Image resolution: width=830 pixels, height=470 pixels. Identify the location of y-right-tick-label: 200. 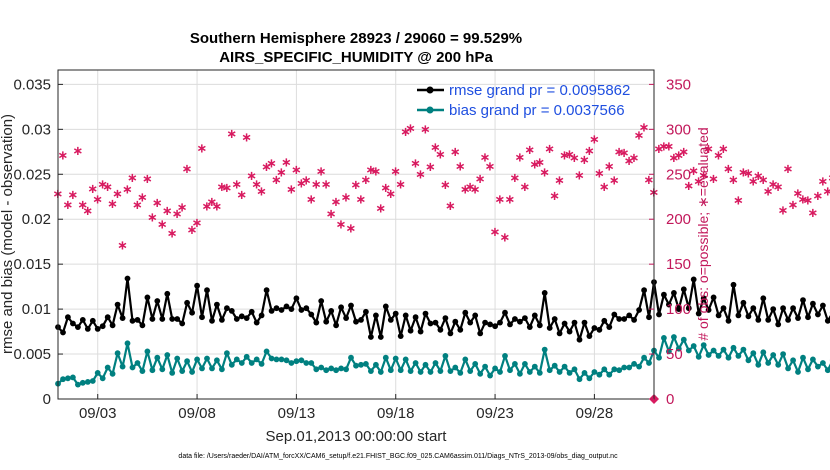
(678, 219).